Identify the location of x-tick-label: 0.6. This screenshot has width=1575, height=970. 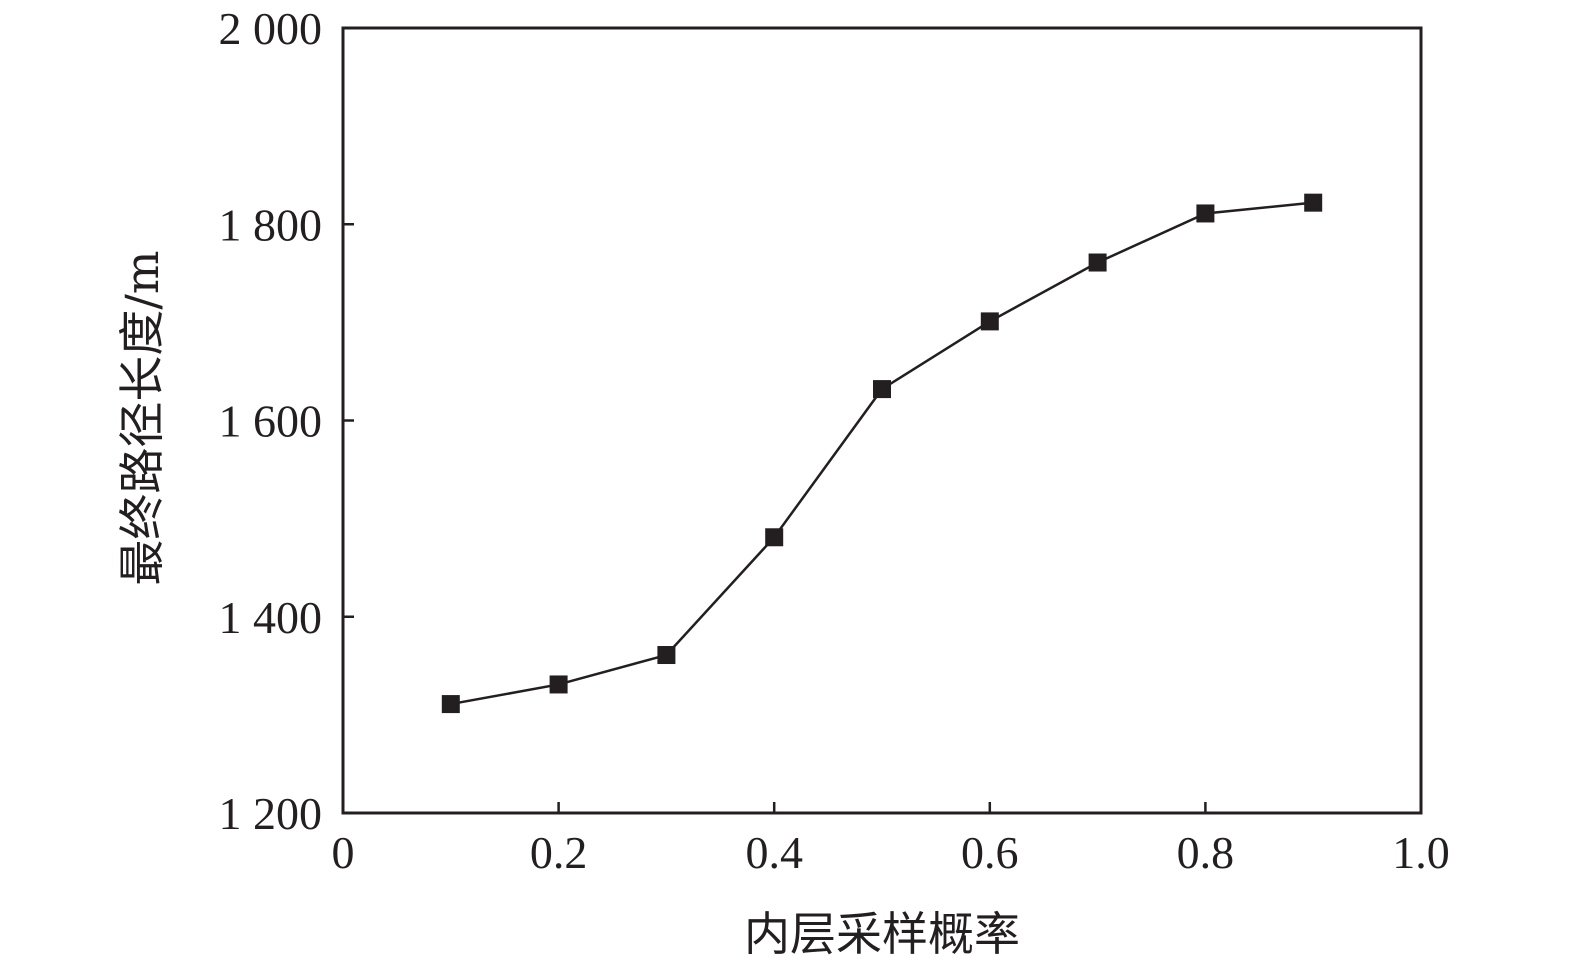
(990, 852).